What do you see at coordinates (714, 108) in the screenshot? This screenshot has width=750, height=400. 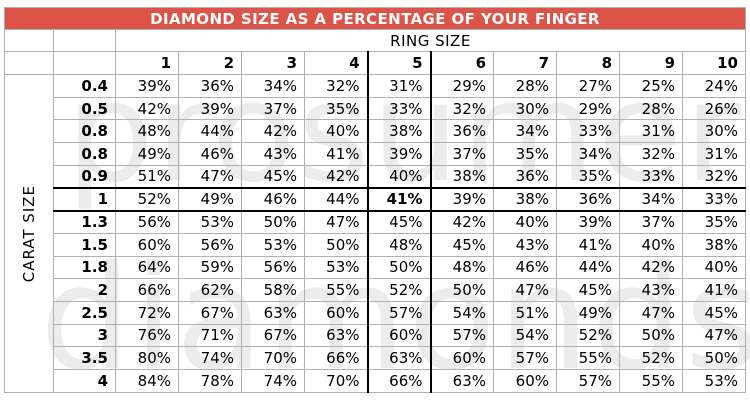 I see `table-cell: 26%` at bounding box center [714, 108].